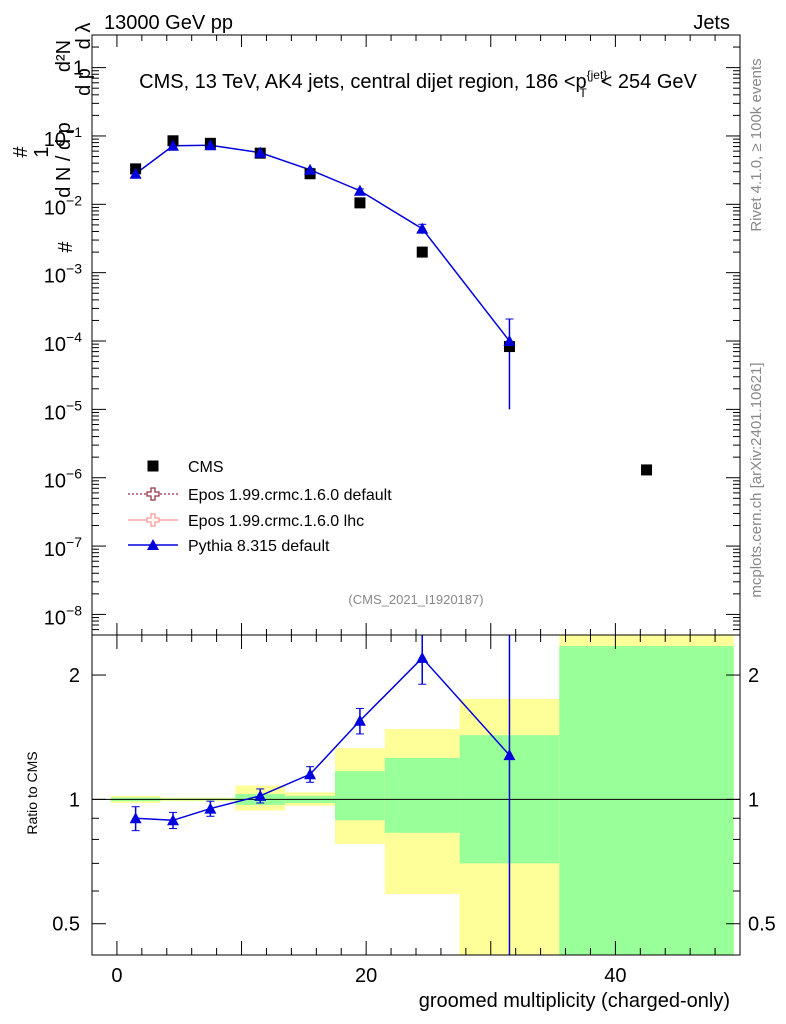 This screenshot has height=1024, width=786. What do you see at coordinates (259, 546) in the screenshot?
I see `legend-label: Pythia 8.315 default` at bounding box center [259, 546].